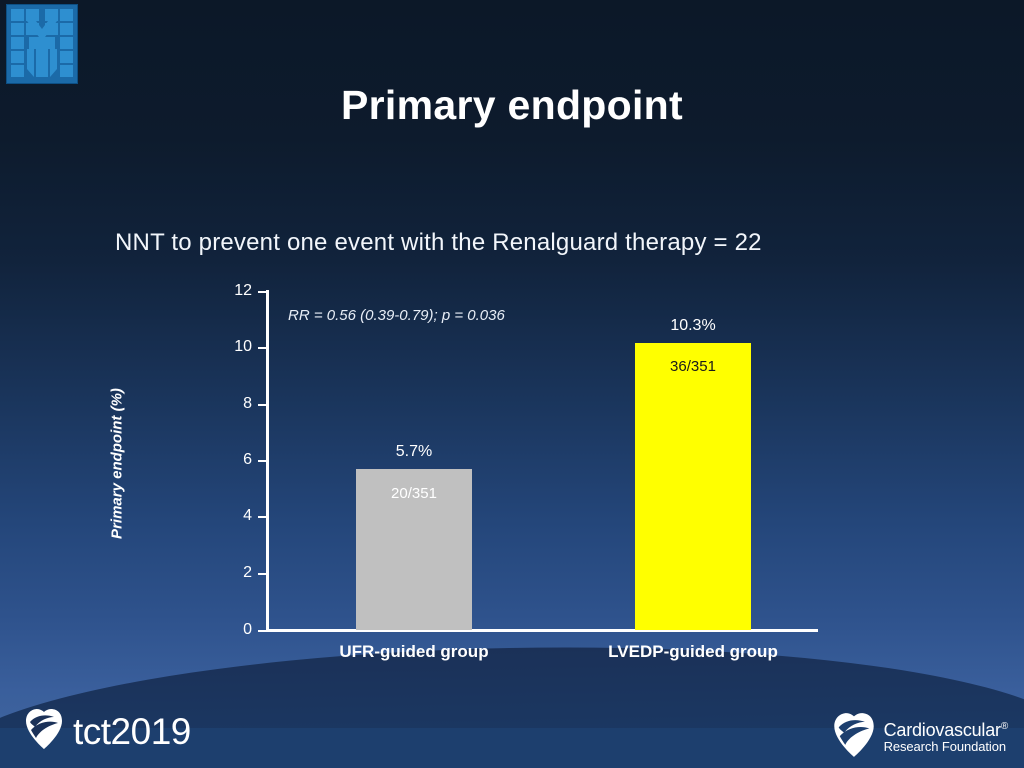 The width and height of the screenshot is (1024, 768). What do you see at coordinates (247, 629) in the screenshot?
I see `y-tick-label-0: 0` at bounding box center [247, 629].